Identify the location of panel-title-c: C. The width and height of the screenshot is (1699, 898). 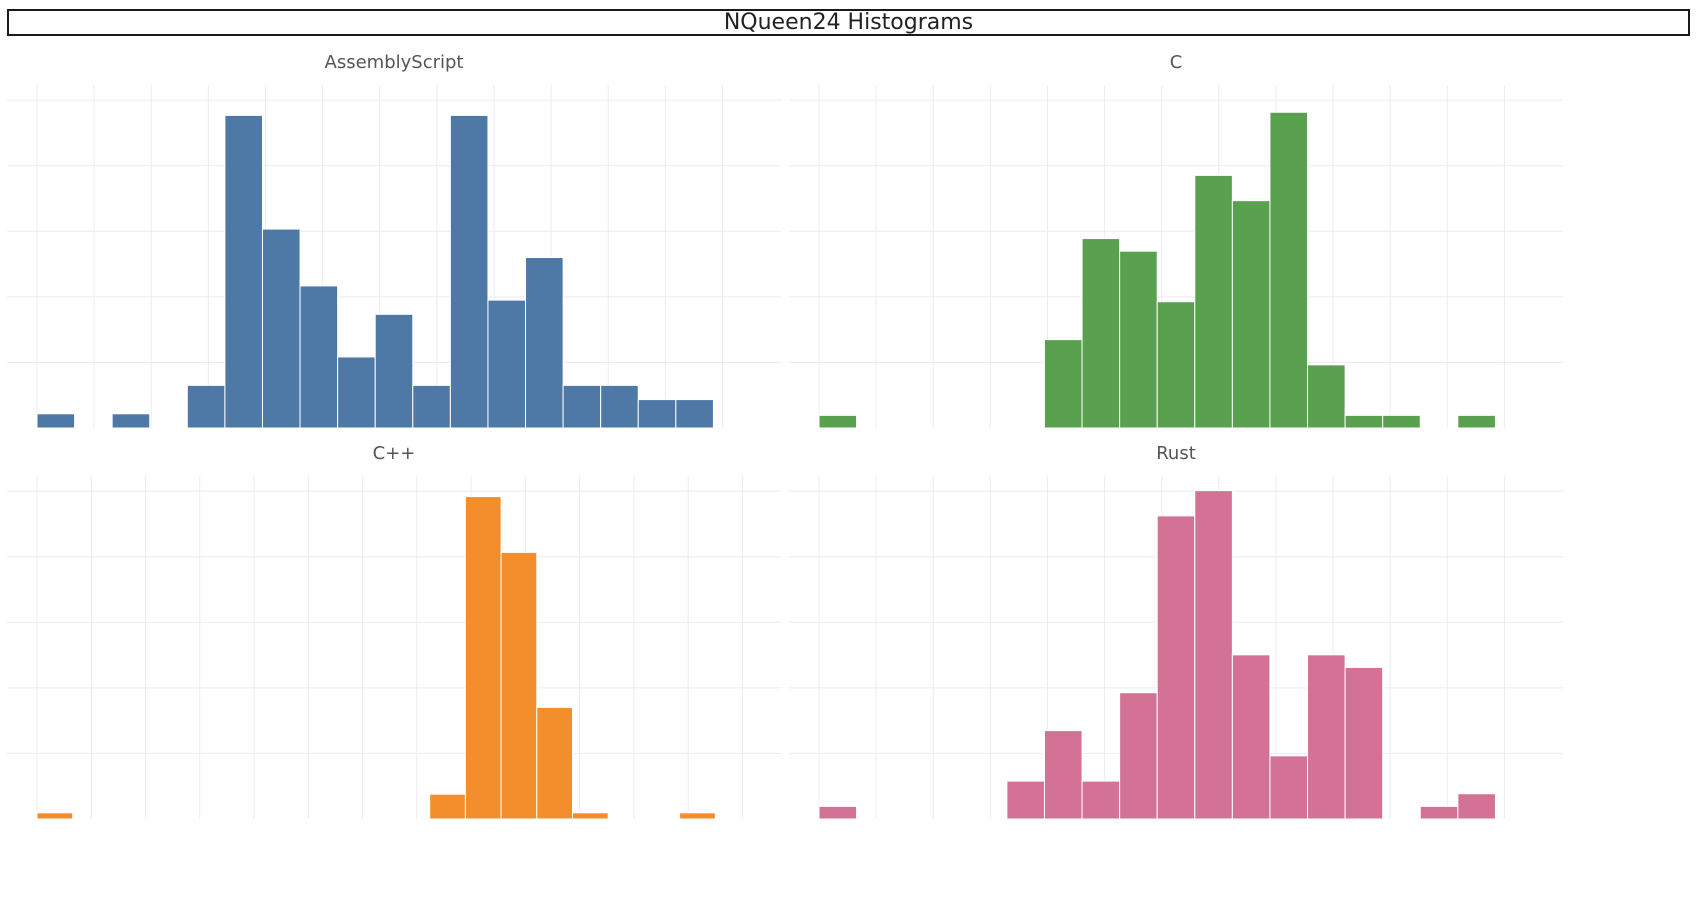
(1176, 62).